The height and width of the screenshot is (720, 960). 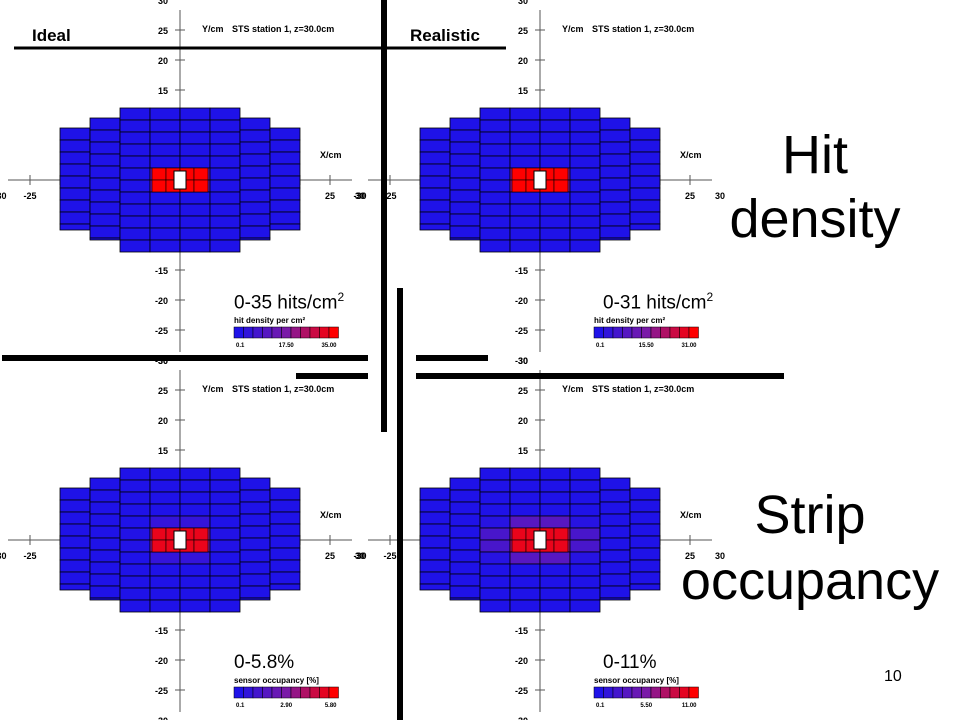 I want to click on y-tick-label: -15, so click(x=161, y=631).